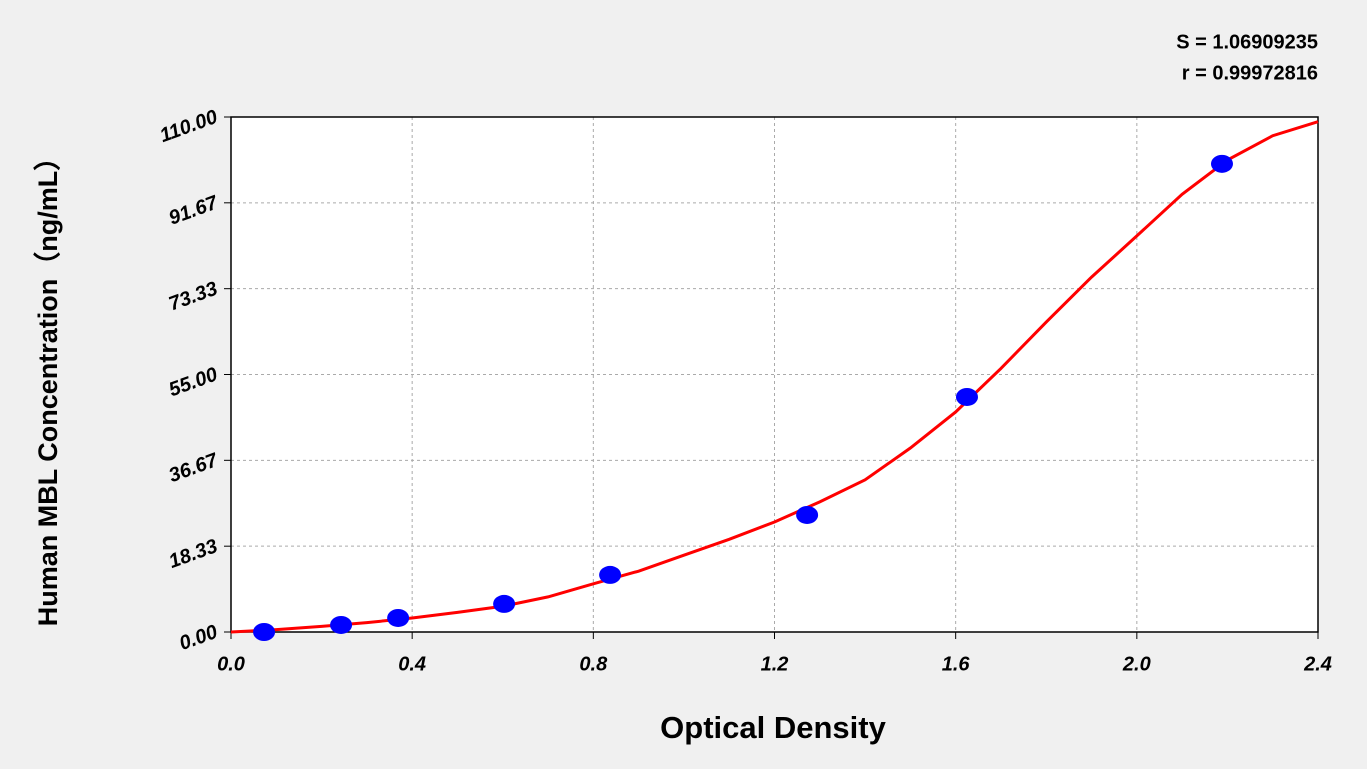  I want to click on annotation: r = 0.99972816, so click(1250, 73).